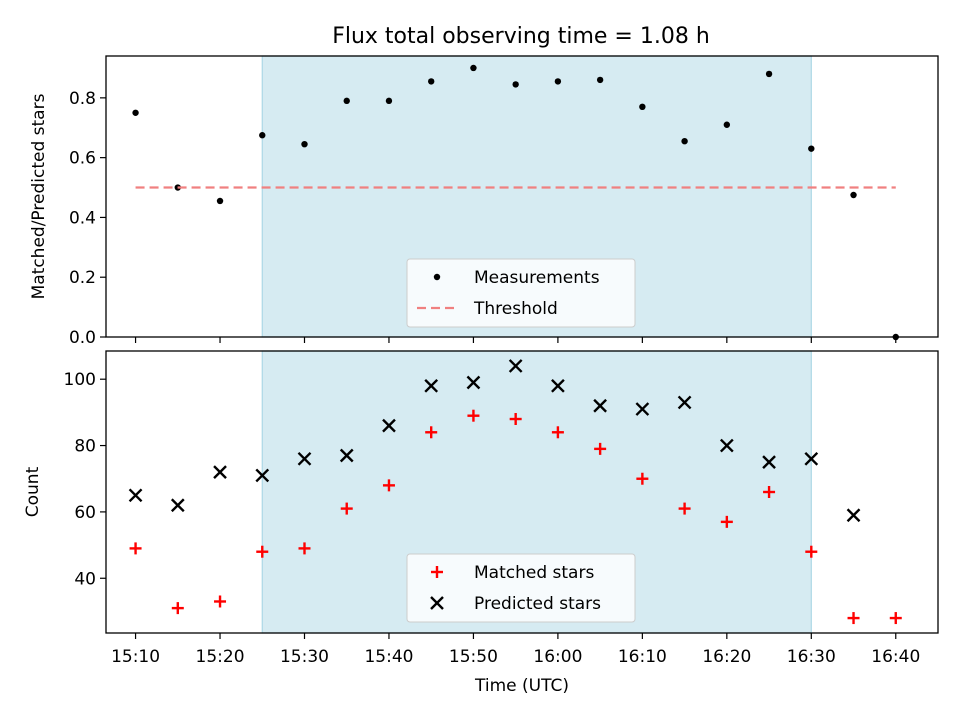  I want to click on x-tick-label: 15:40, so click(388, 657).